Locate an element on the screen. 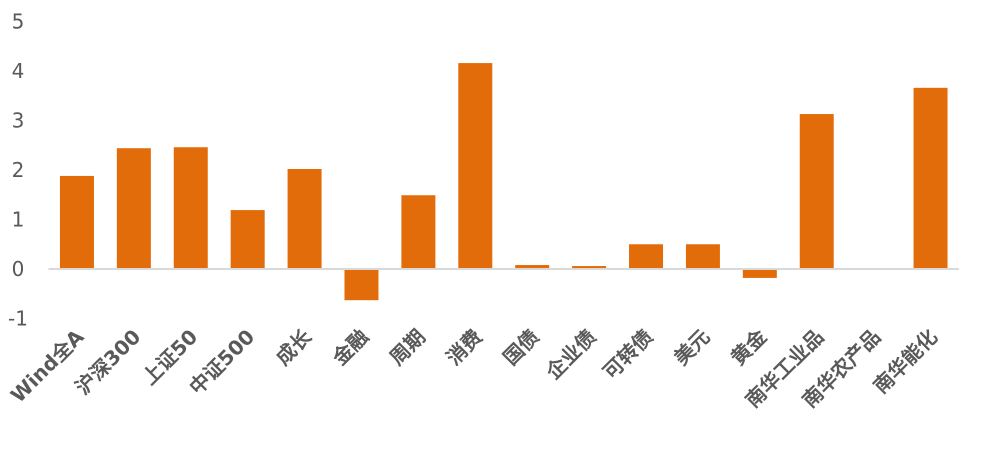  x-tick-label: 成长 is located at coordinates (294, 347).